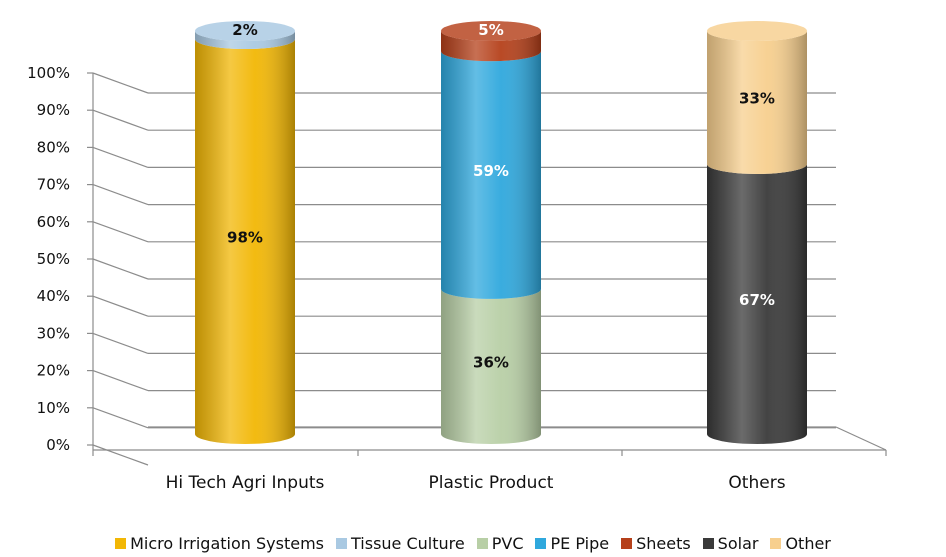 The height and width of the screenshot is (557, 946). I want to click on legend-item: PE Pipe, so click(572, 543).